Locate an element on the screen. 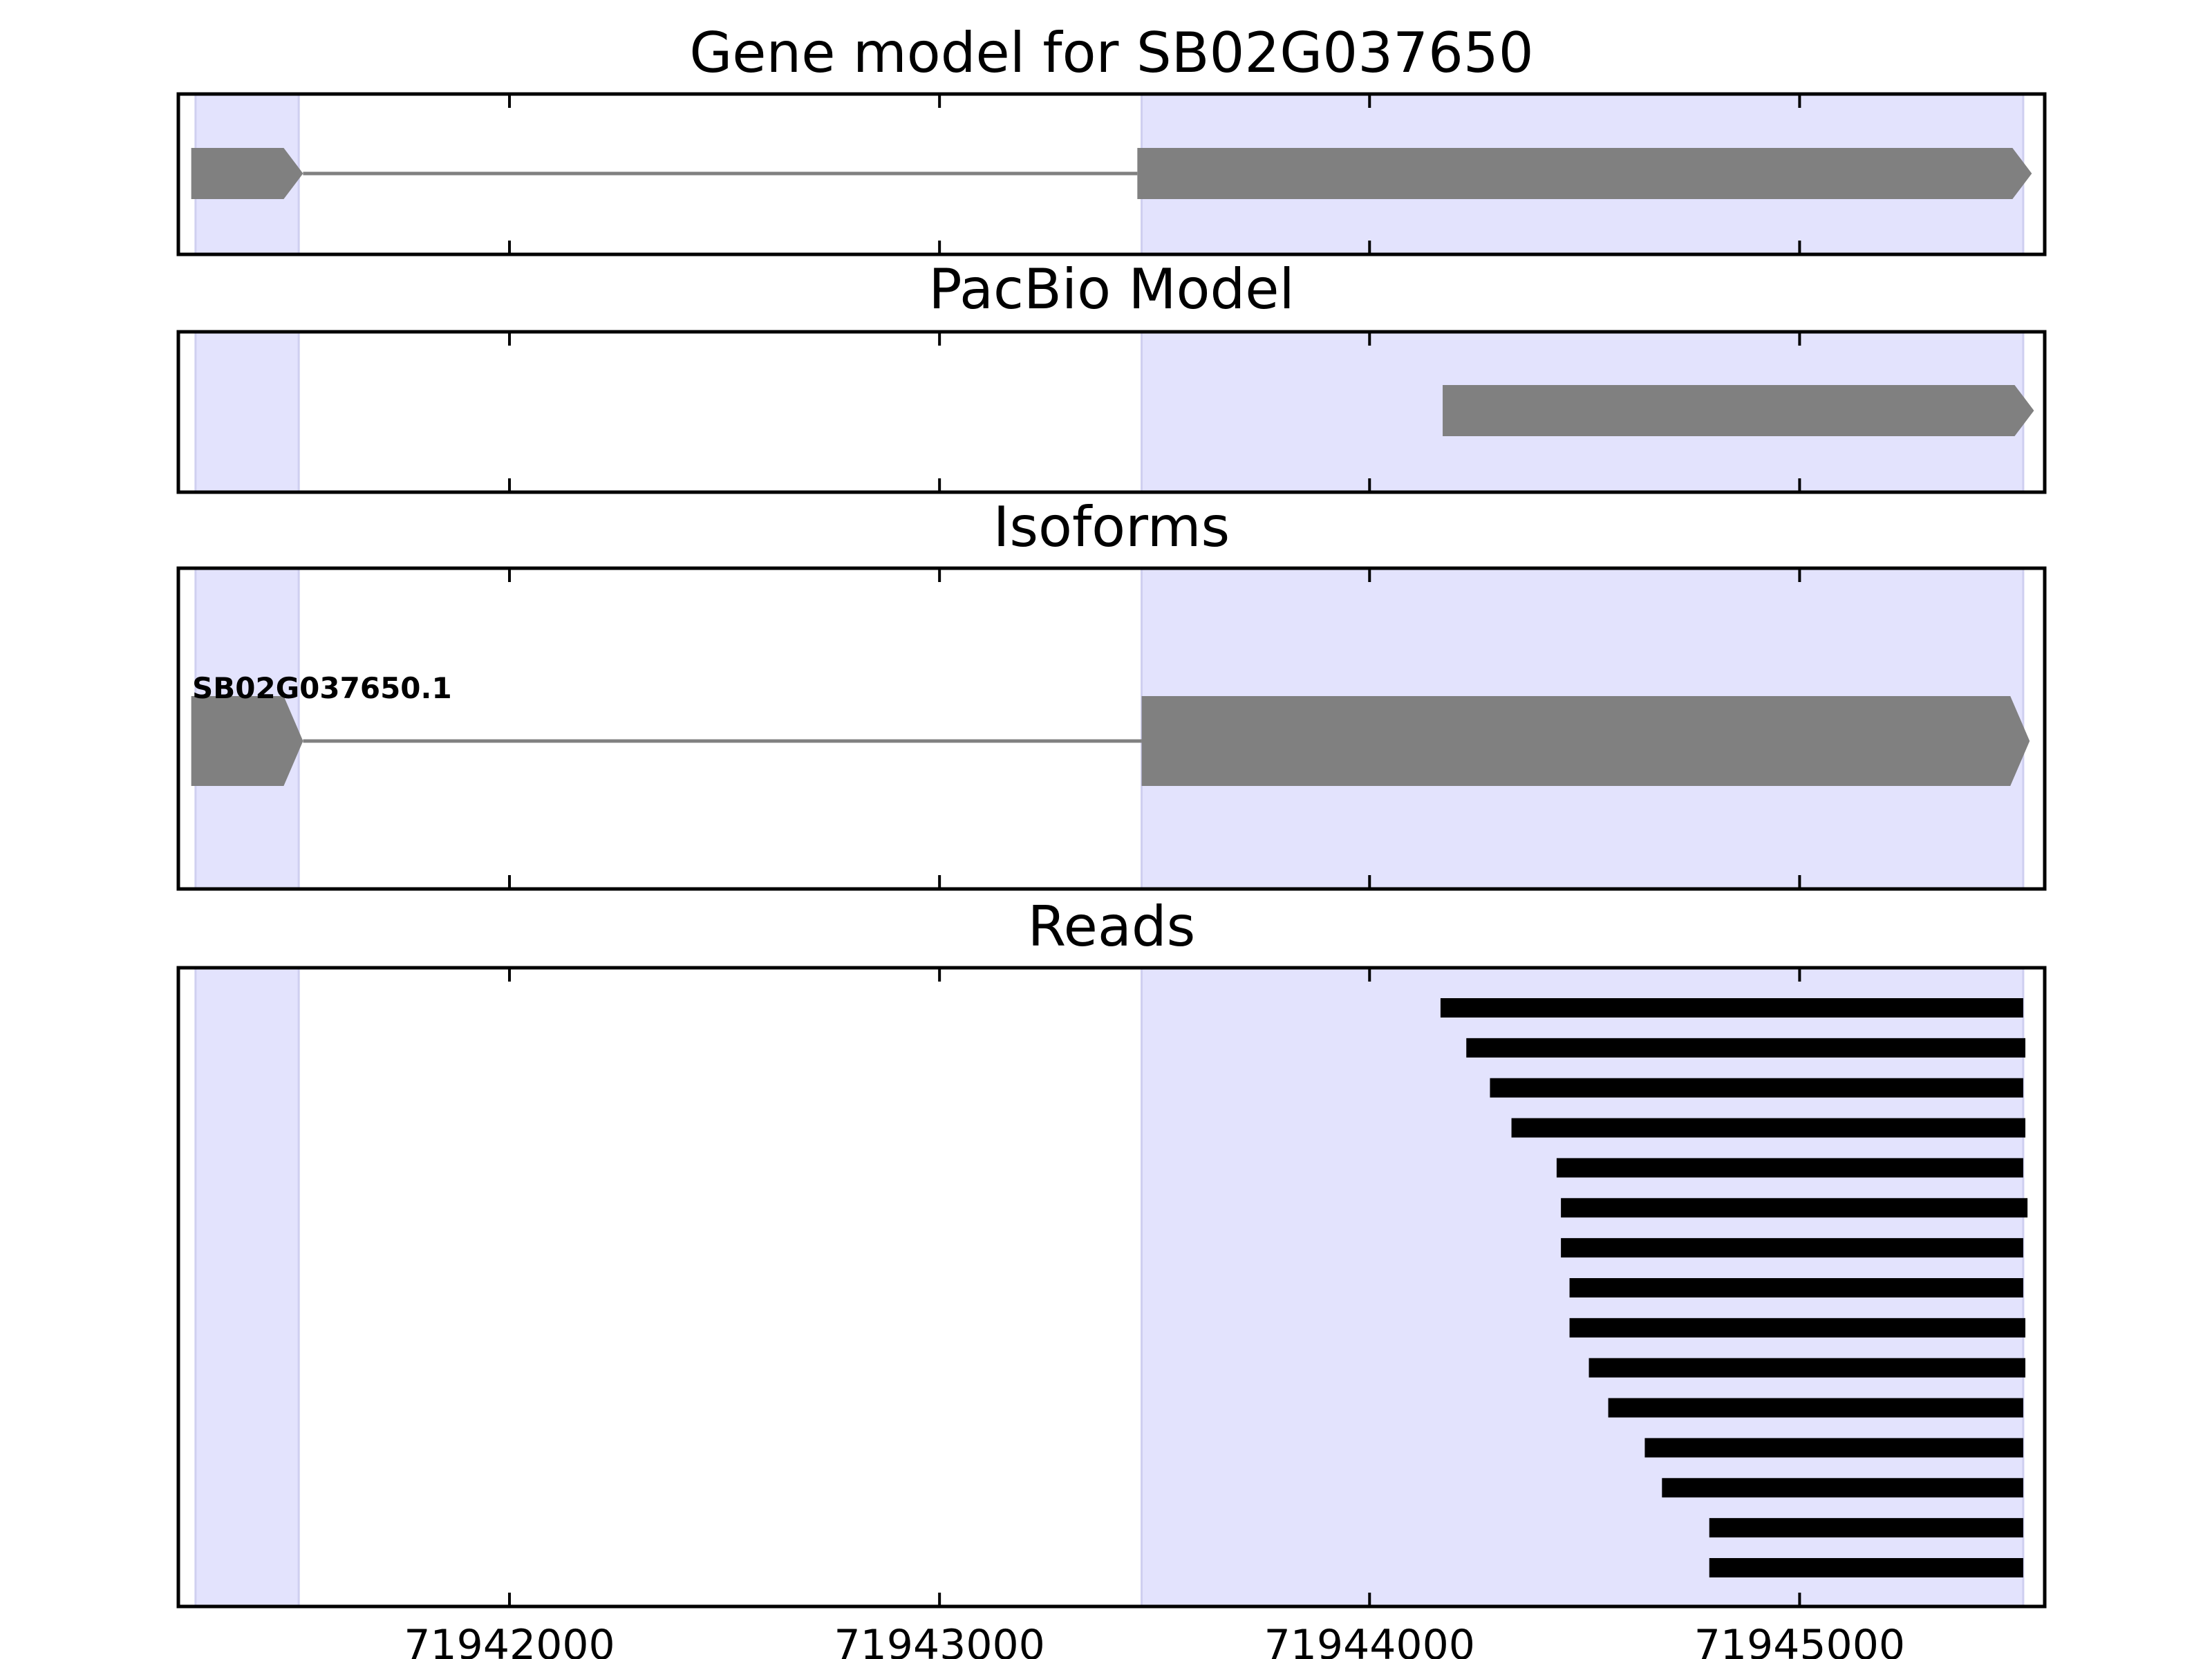 This screenshot has height=1659, width=2212. x-tick-label: 71944000 is located at coordinates (1370, 1640).